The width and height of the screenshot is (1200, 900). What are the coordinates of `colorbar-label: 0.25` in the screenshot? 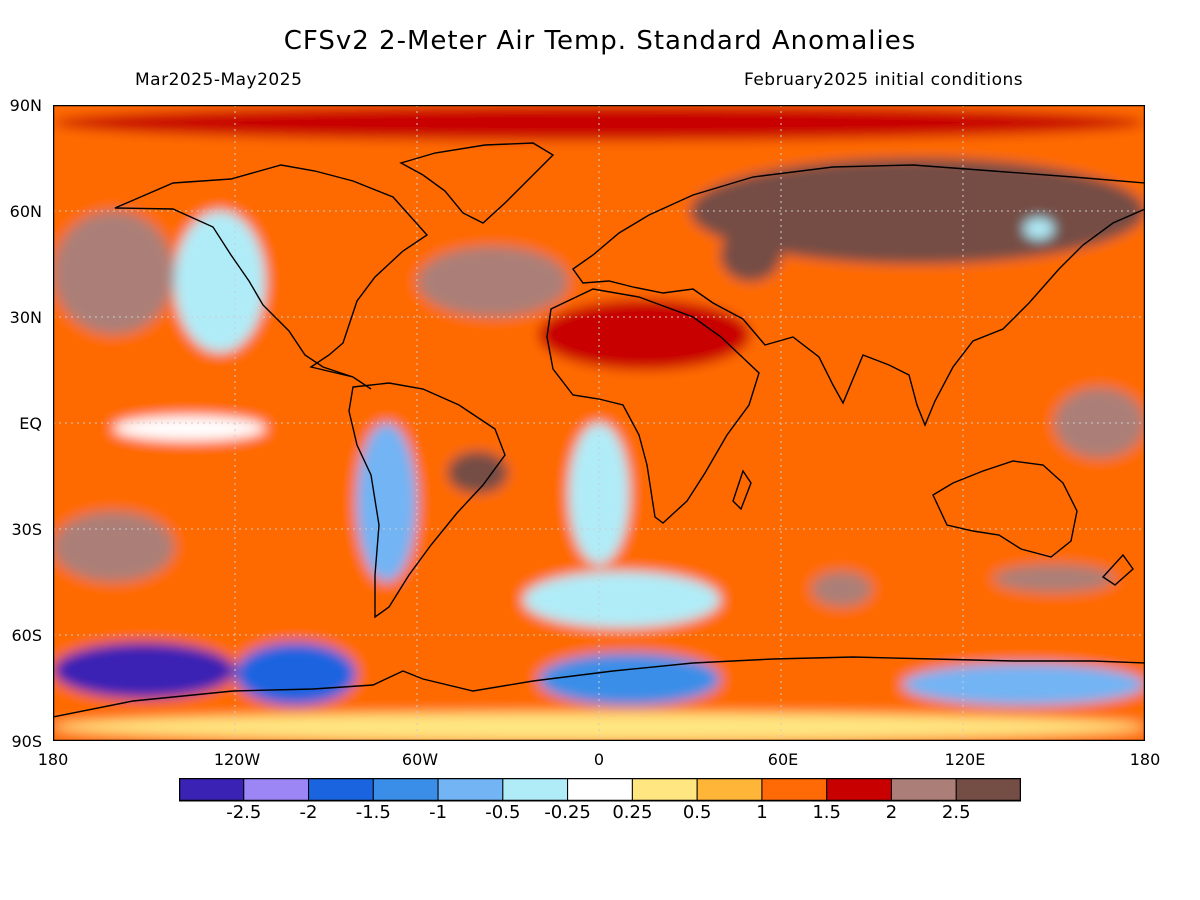 It's located at (632, 812).